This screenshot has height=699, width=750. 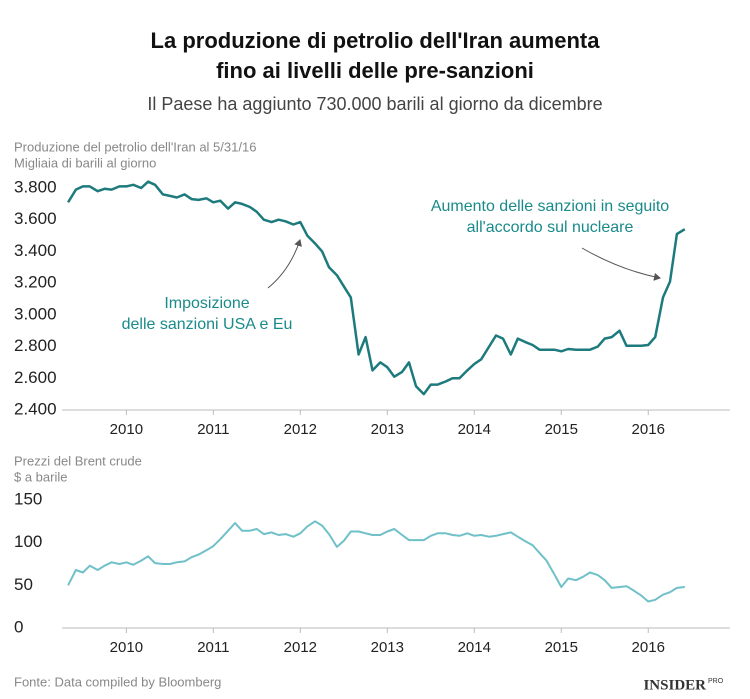 I want to click on y-tick-label: 3.600, so click(x=35, y=218).